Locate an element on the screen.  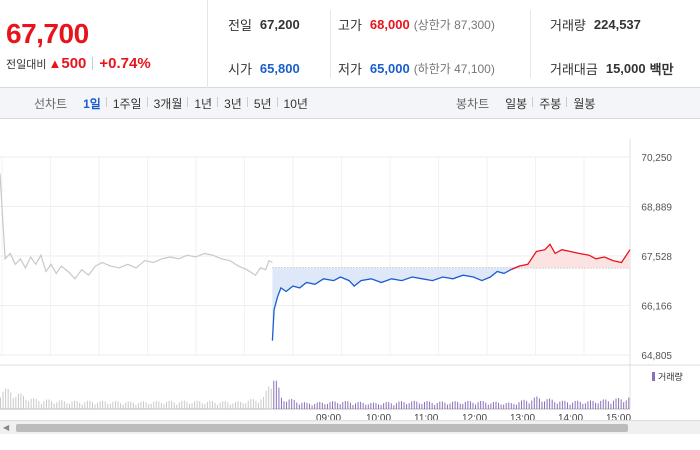
tab-weekly-candle: 주봉 is located at coordinates (549, 103).